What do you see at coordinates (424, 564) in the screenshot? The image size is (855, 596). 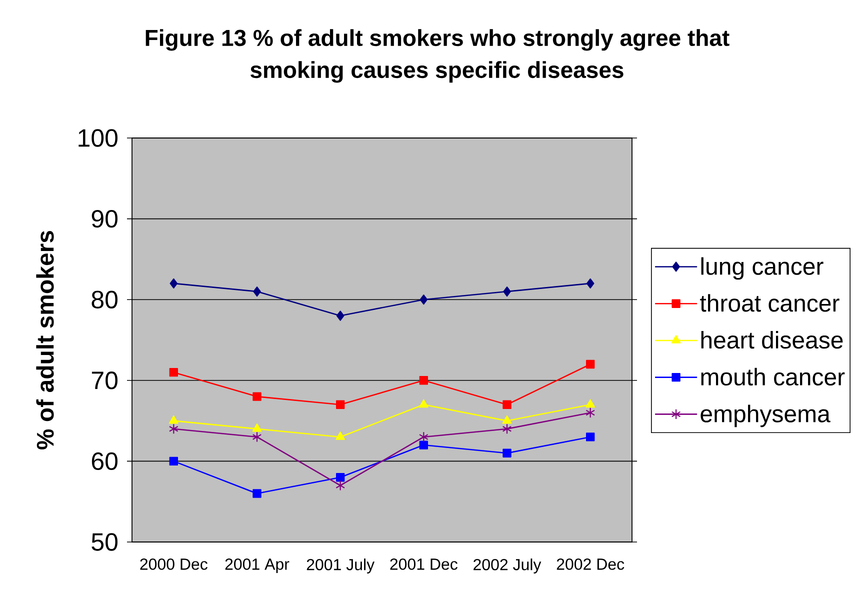 I see `x-tick-label: 2001 Dec` at bounding box center [424, 564].